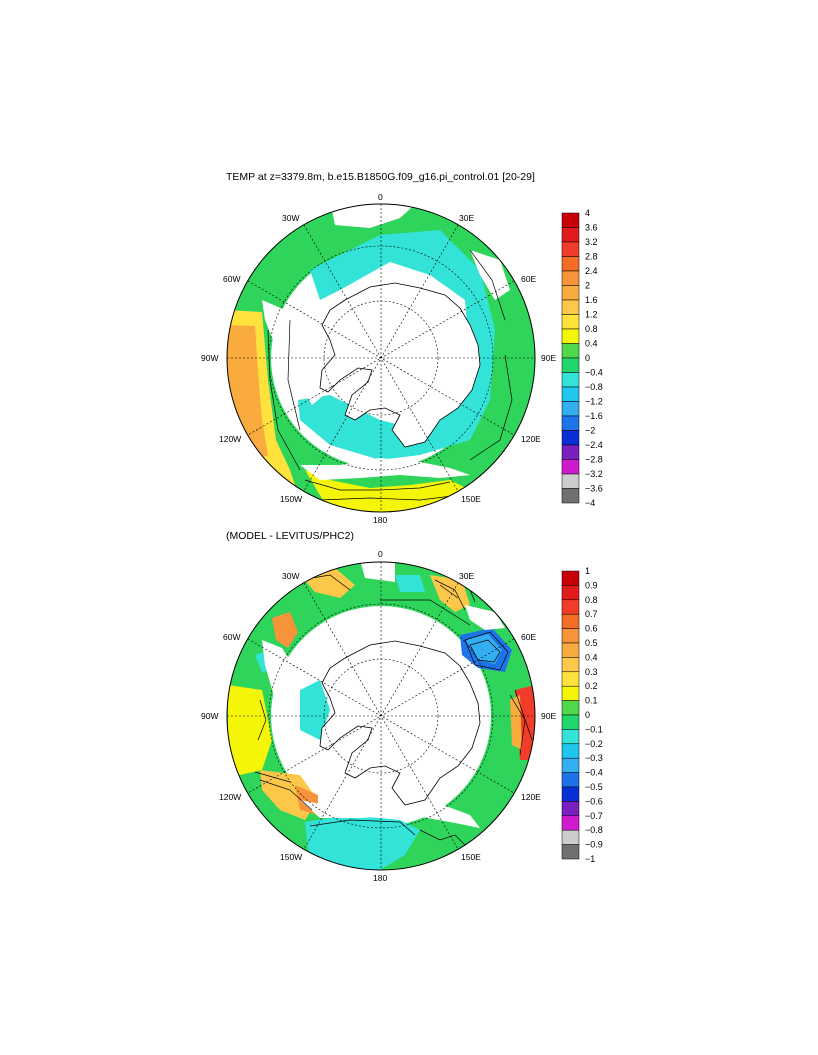 The width and height of the screenshot is (818, 1055). What do you see at coordinates (285, 630) in the screenshot?
I see `diff-field-orange-60w` at bounding box center [285, 630].